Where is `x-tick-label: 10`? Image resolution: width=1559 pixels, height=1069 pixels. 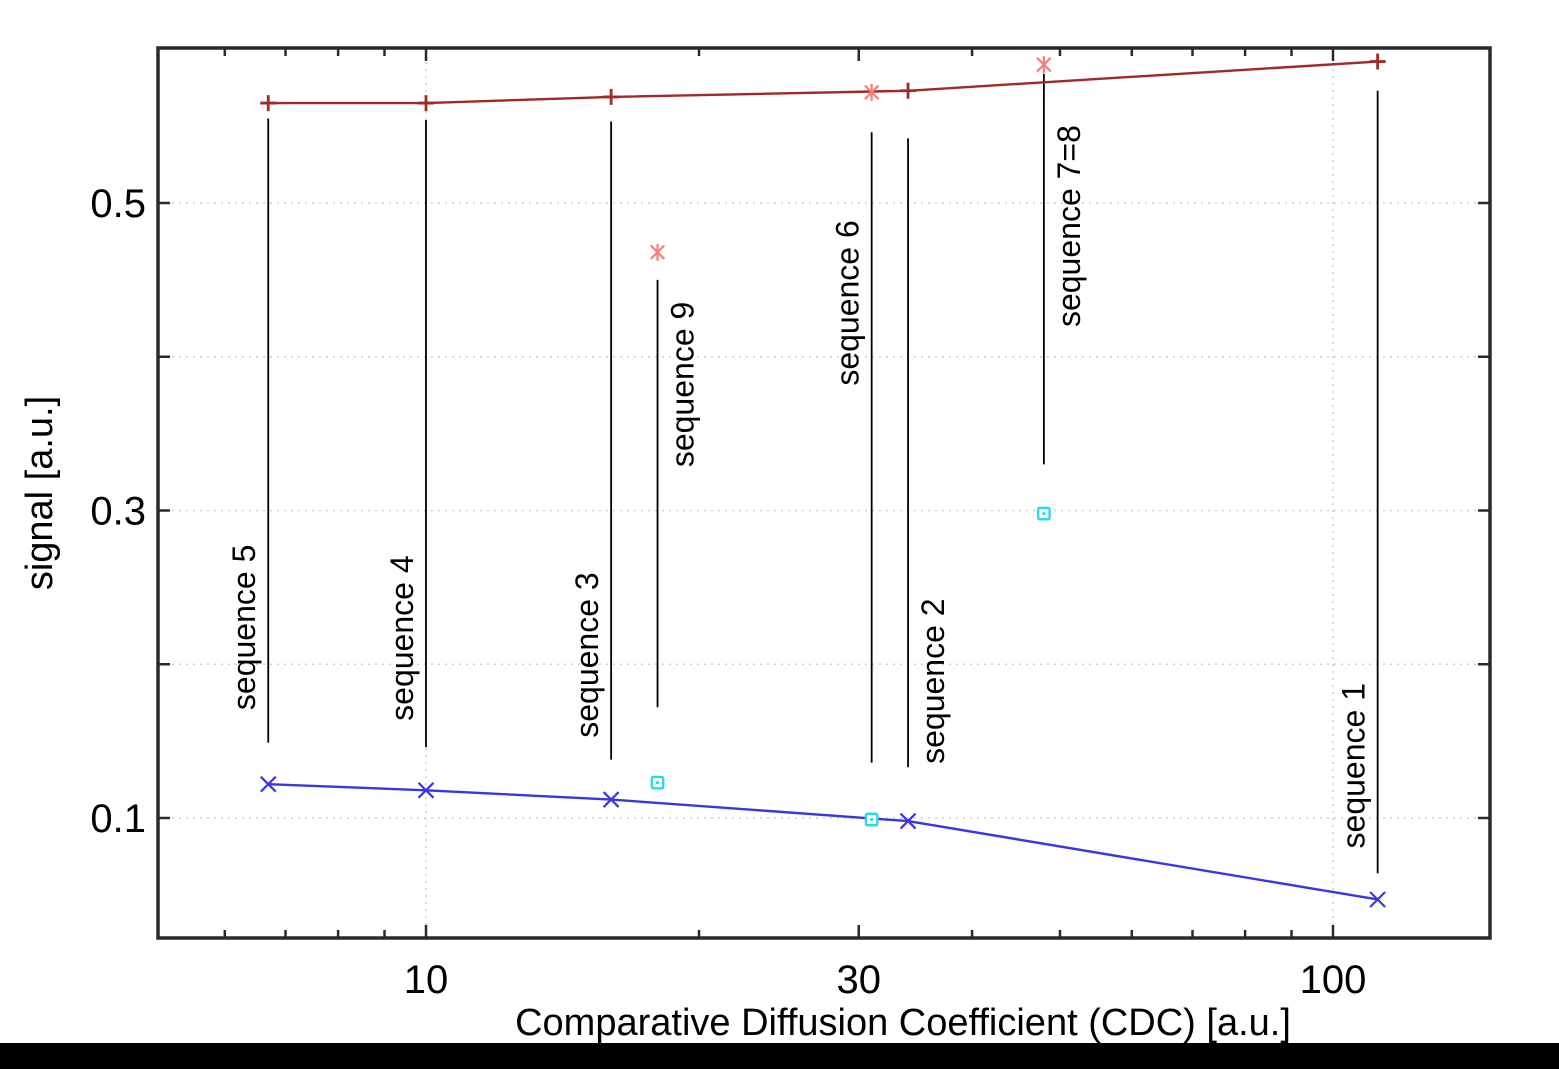 x-tick-label: 10 is located at coordinates (426, 980).